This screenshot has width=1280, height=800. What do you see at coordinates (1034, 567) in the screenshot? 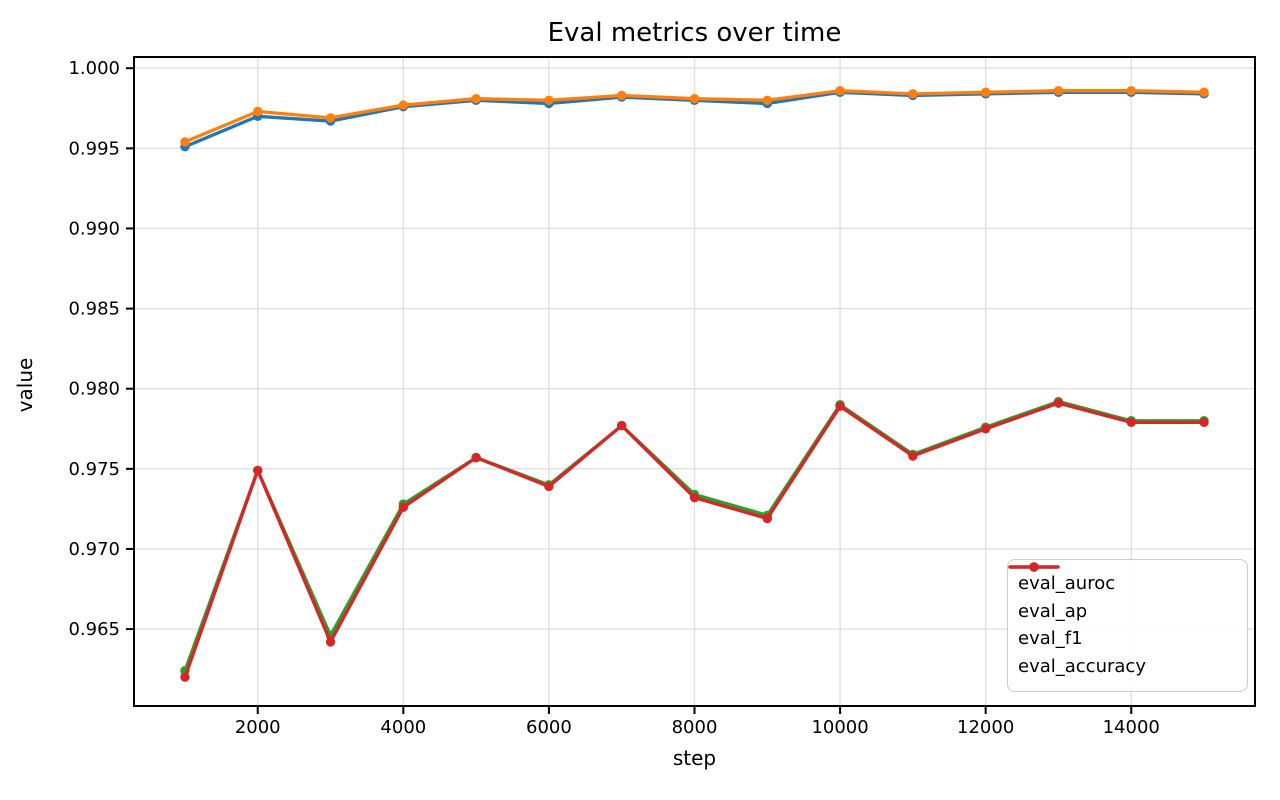
I see `legend-line-marker-icon` at bounding box center [1034, 567].